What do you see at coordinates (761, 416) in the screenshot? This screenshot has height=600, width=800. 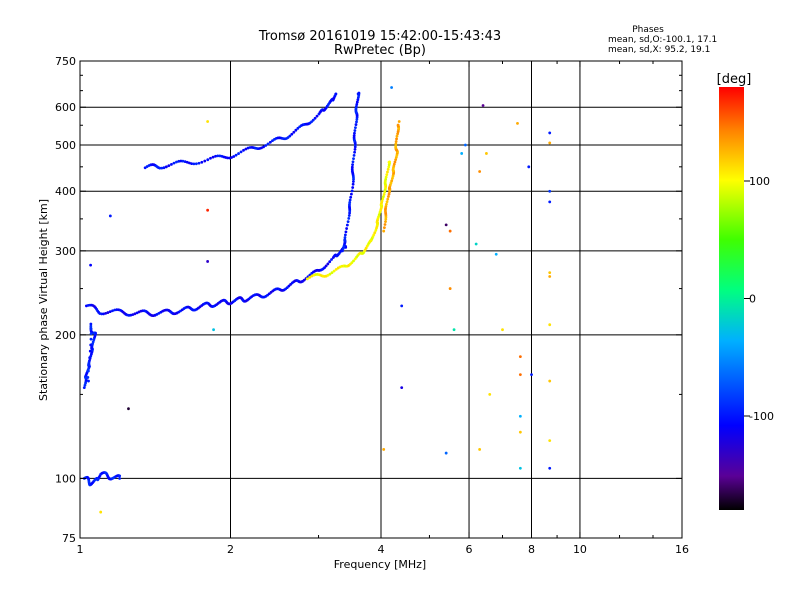 I see `colorbar-tick-label: -100` at bounding box center [761, 416].